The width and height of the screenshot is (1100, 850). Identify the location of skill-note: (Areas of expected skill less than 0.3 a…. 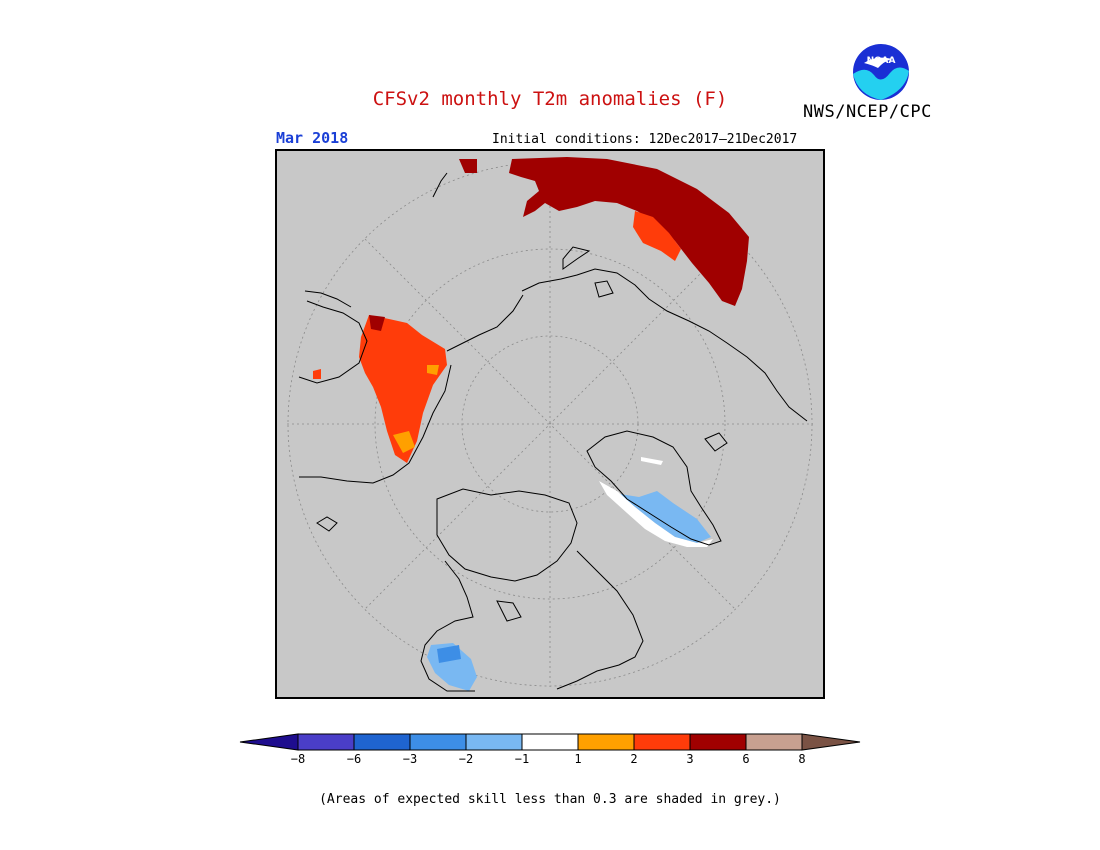
(550, 799).